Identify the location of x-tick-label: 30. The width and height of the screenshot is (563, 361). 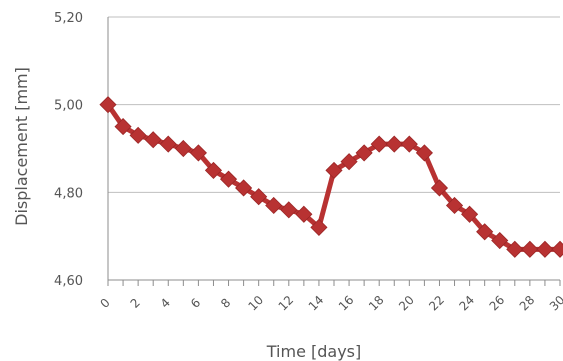
(555, 303).